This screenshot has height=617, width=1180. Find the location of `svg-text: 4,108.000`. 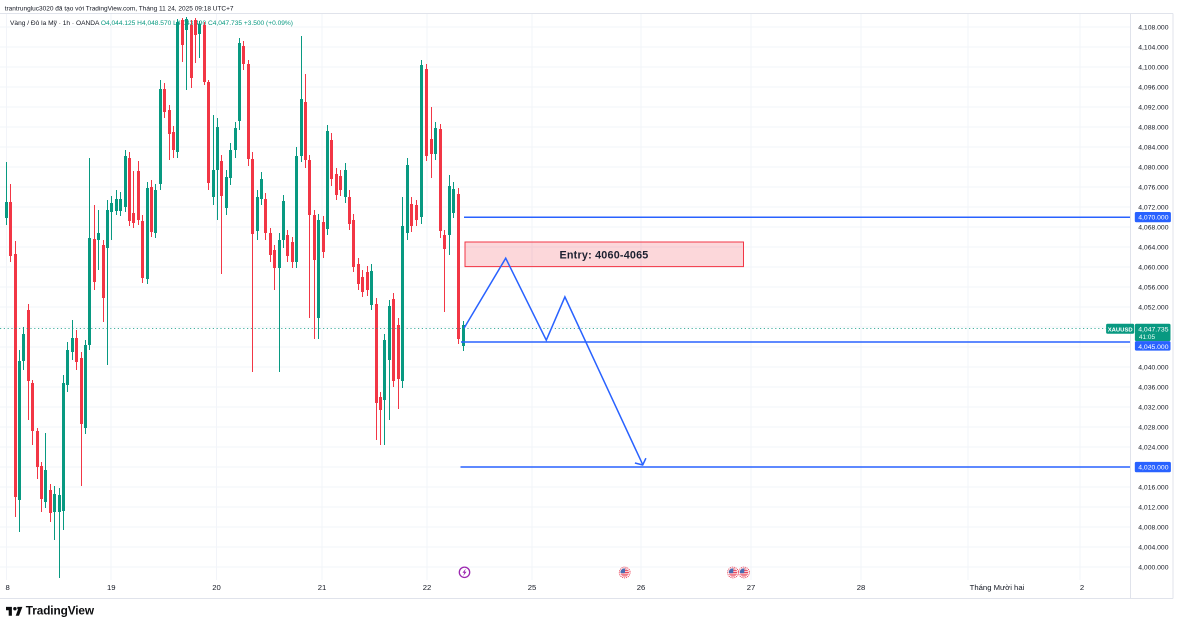

svg-text: 4,108.000 is located at coordinates (1153, 27).